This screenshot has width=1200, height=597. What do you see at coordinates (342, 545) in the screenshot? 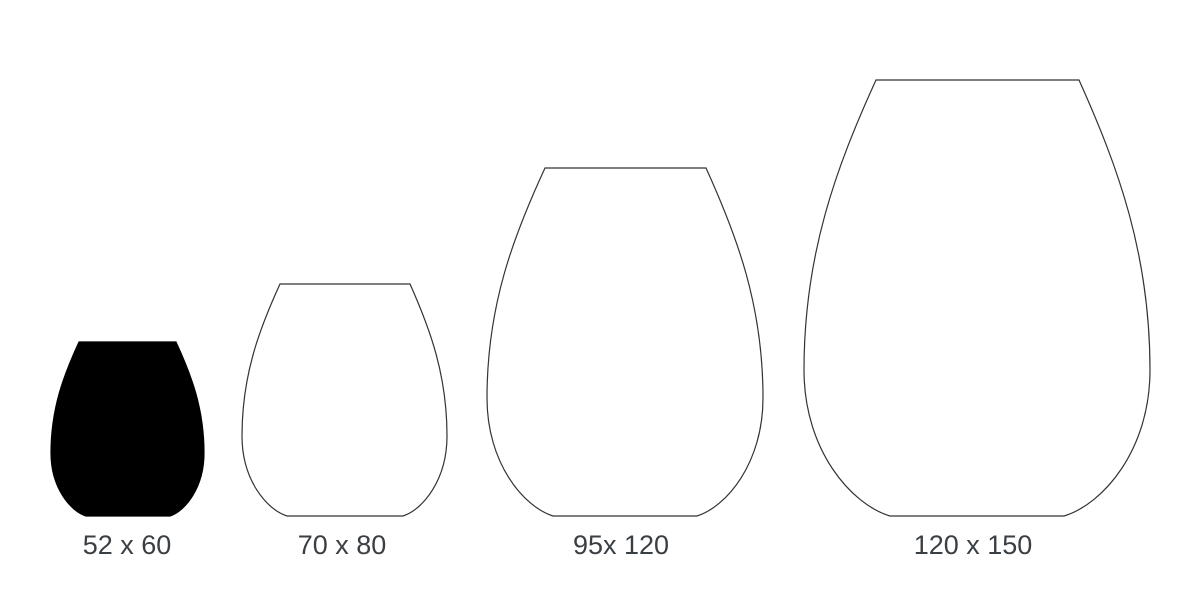
I see `vase-label-2: 70 x 80` at bounding box center [342, 545].